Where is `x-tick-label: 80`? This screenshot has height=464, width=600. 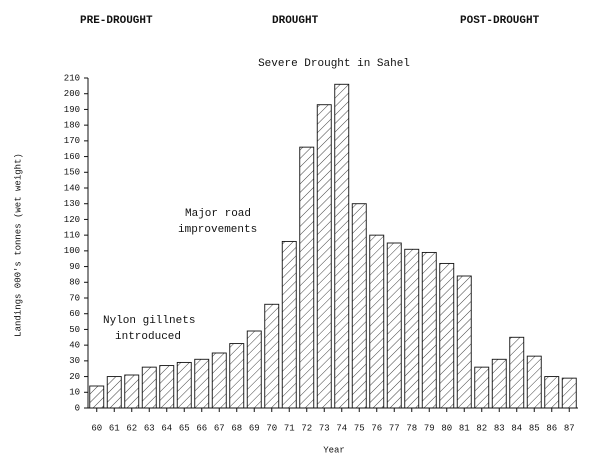
x-tick-label: 80 is located at coordinates (446, 428).